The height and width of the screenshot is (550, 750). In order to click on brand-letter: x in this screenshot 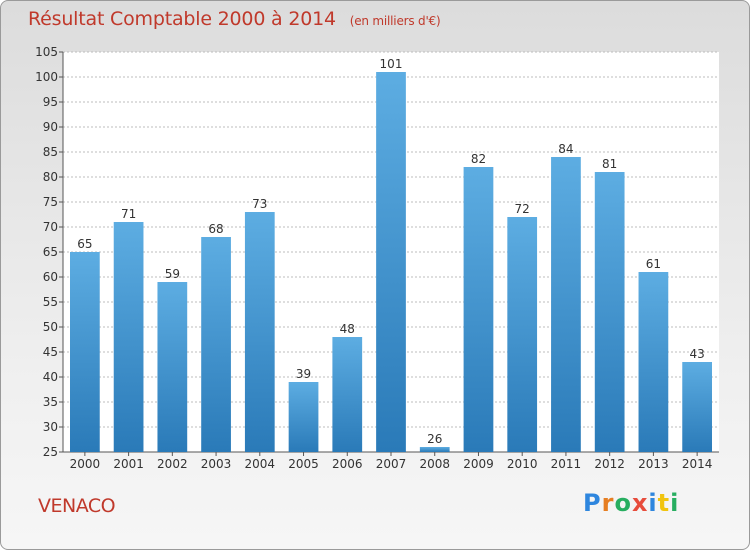, I will do `click(640, 503)`.